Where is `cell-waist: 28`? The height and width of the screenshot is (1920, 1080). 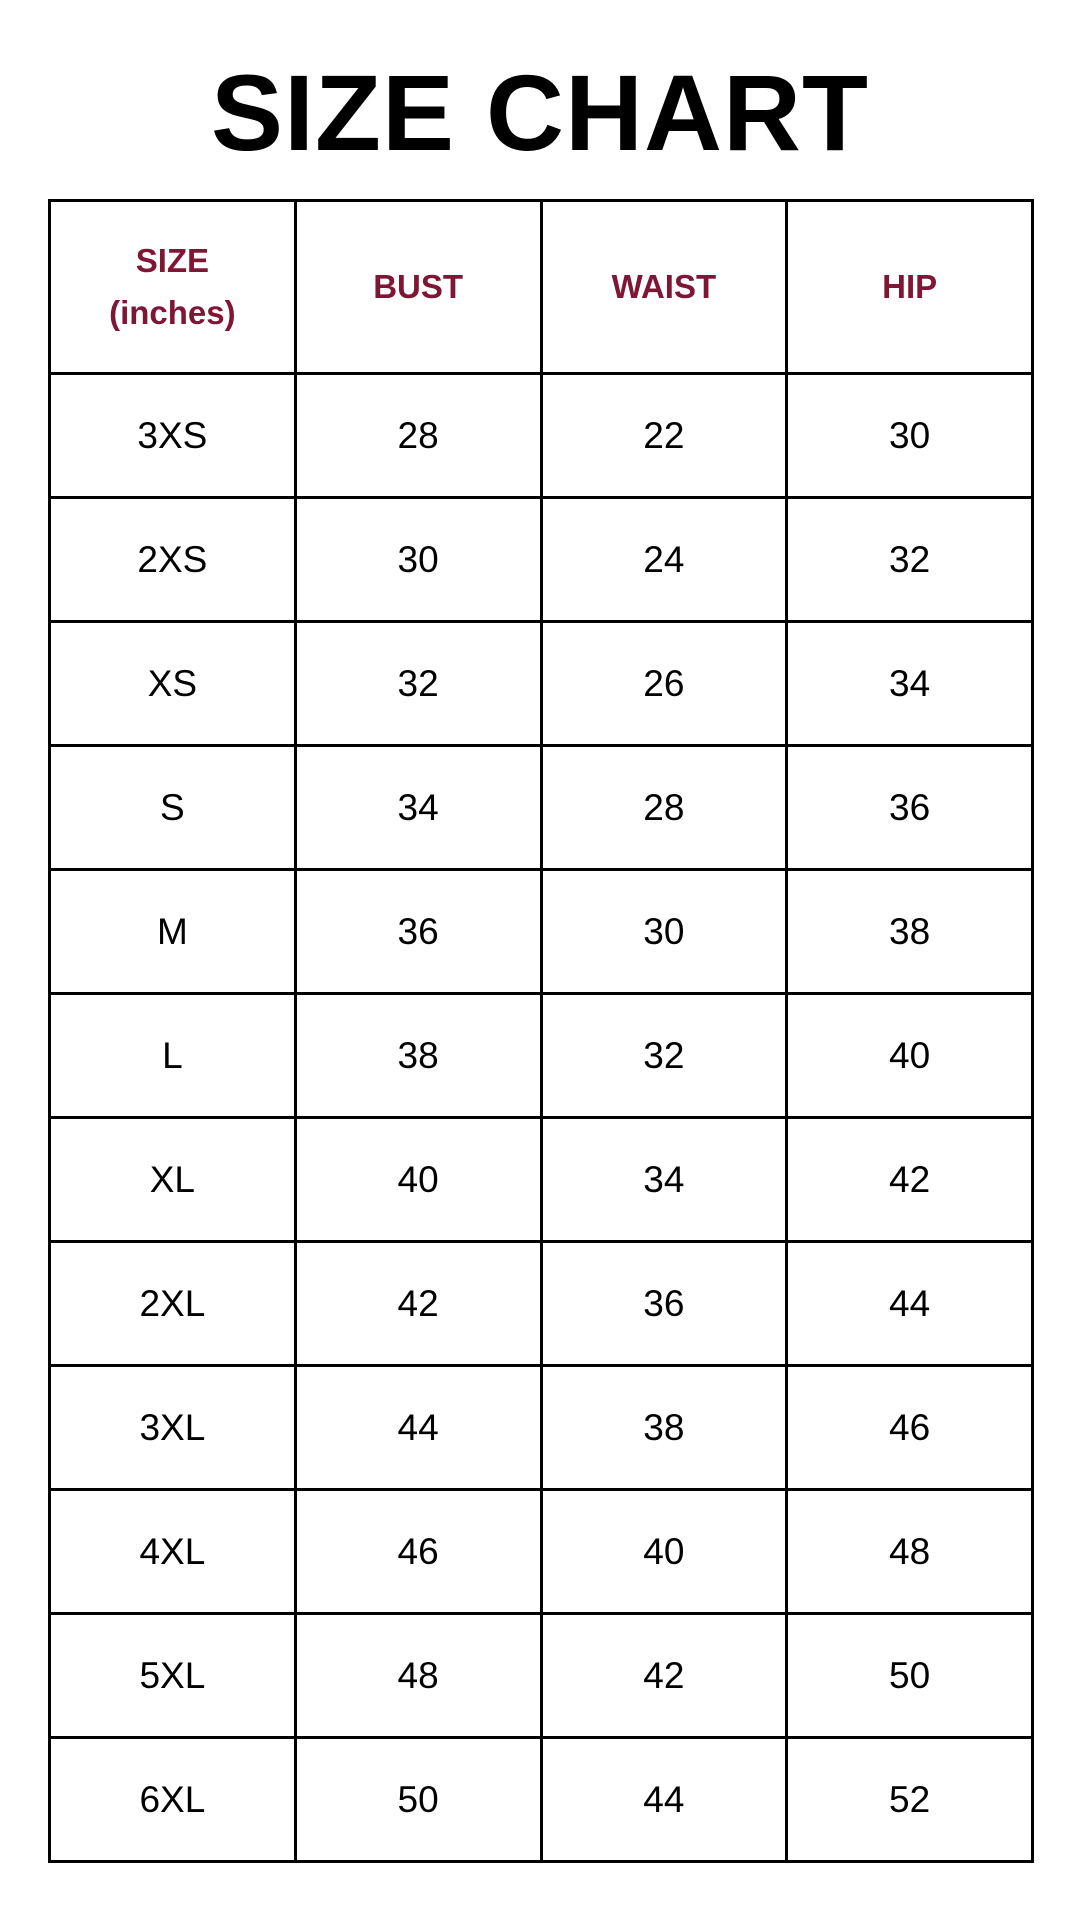 cell-waist: 28 is located at coordinates (664, 807).